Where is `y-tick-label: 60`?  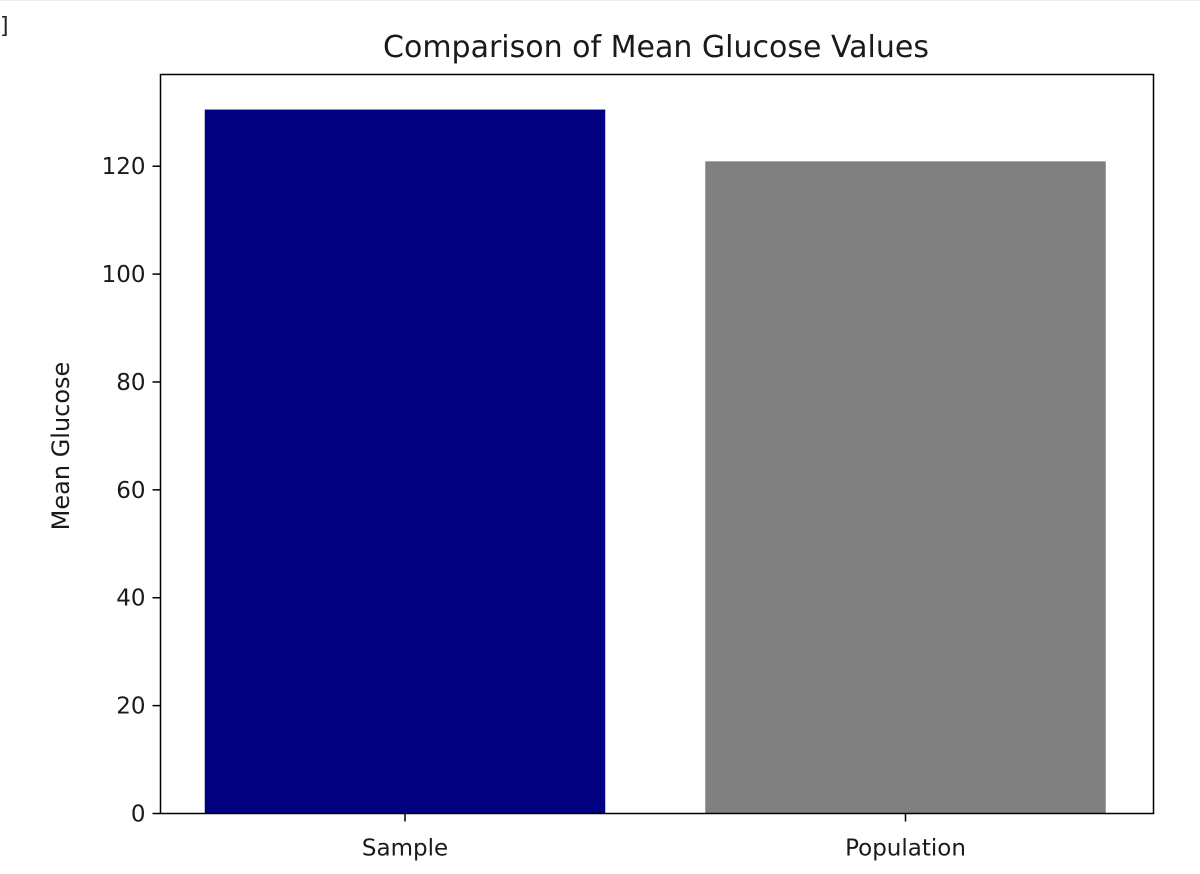 y-tick-label: 60 is located at coordinates (130, 491).